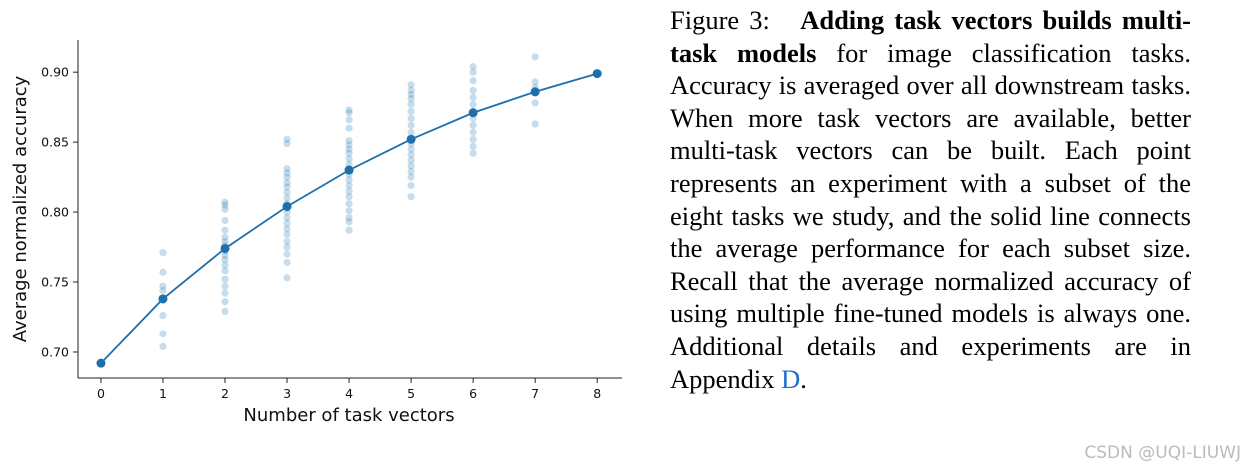  What do you see at coordinates (163, 393) in the screenshot?
I see `x-tick-label: 1` at bounding box center [163, 393].